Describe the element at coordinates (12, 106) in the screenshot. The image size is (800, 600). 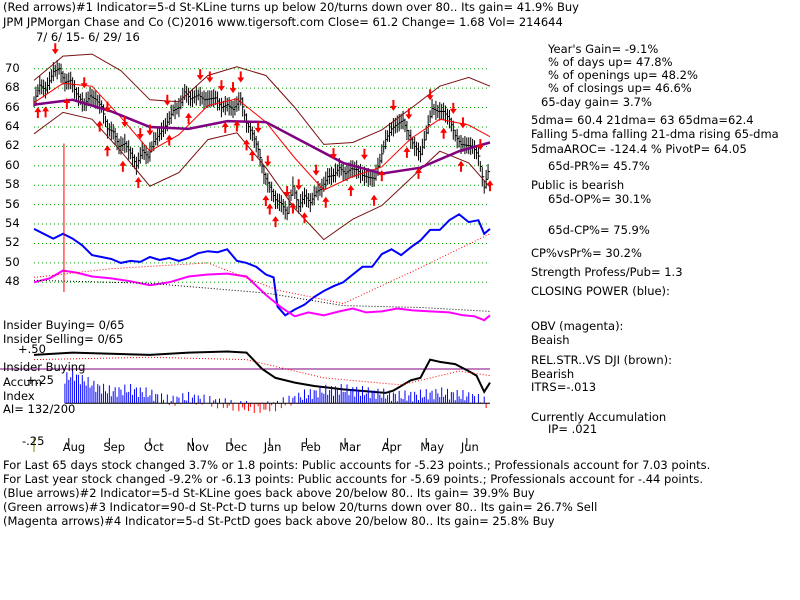
I see `y-tick-label: 66` at that location.